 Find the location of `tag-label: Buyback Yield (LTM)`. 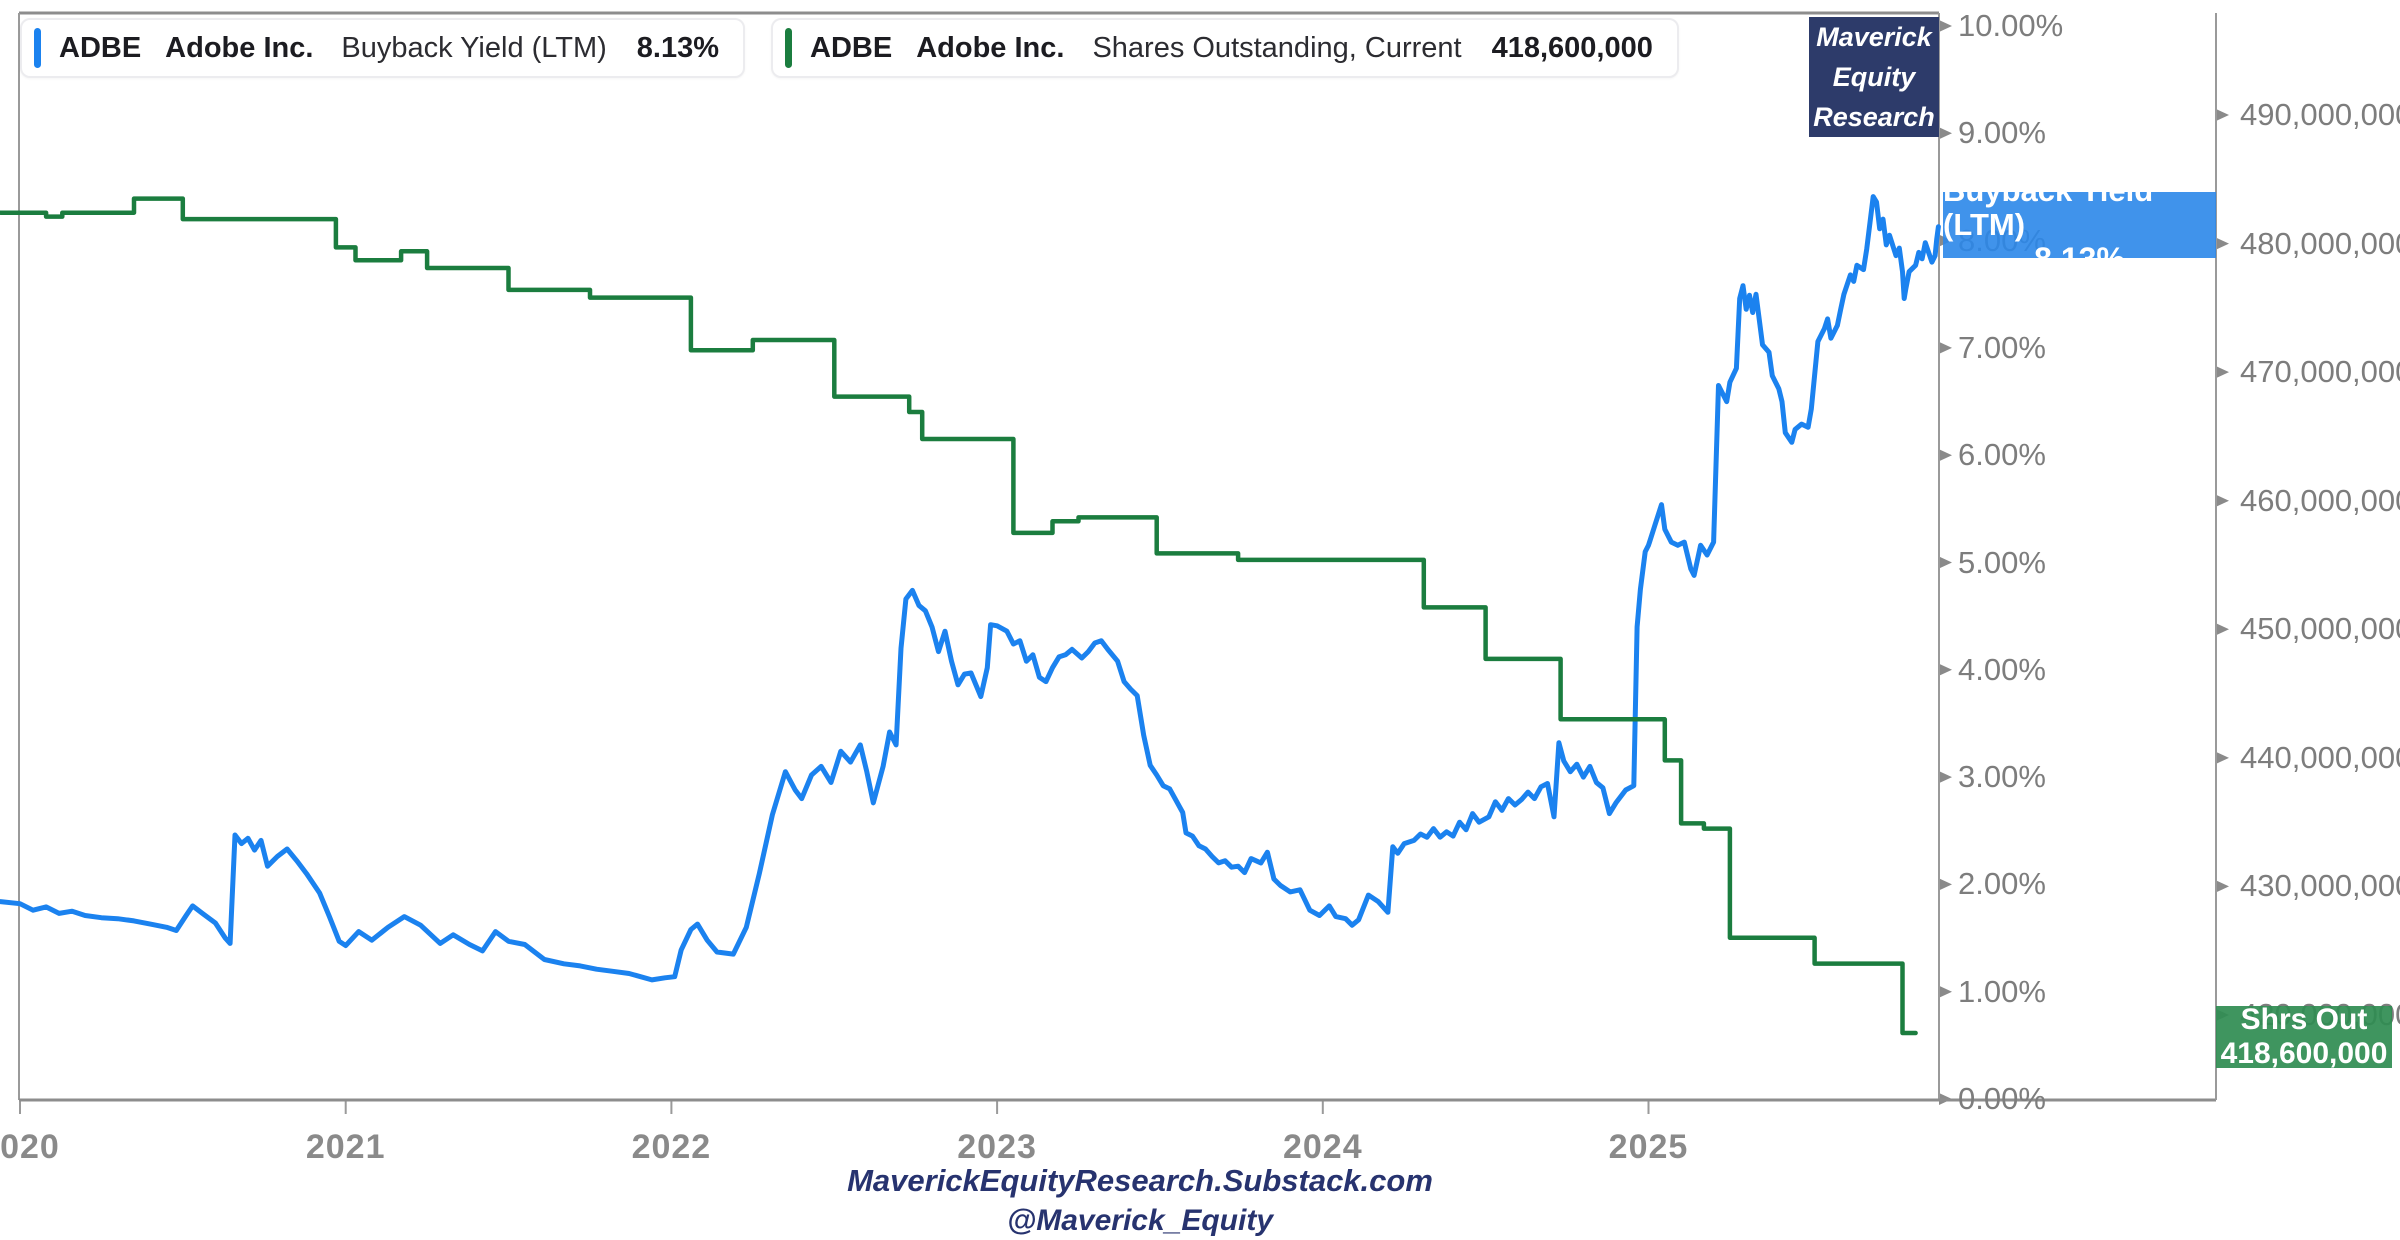

tag-label: Buyback Yield (LTM) is located at coordinates (2048, 207).